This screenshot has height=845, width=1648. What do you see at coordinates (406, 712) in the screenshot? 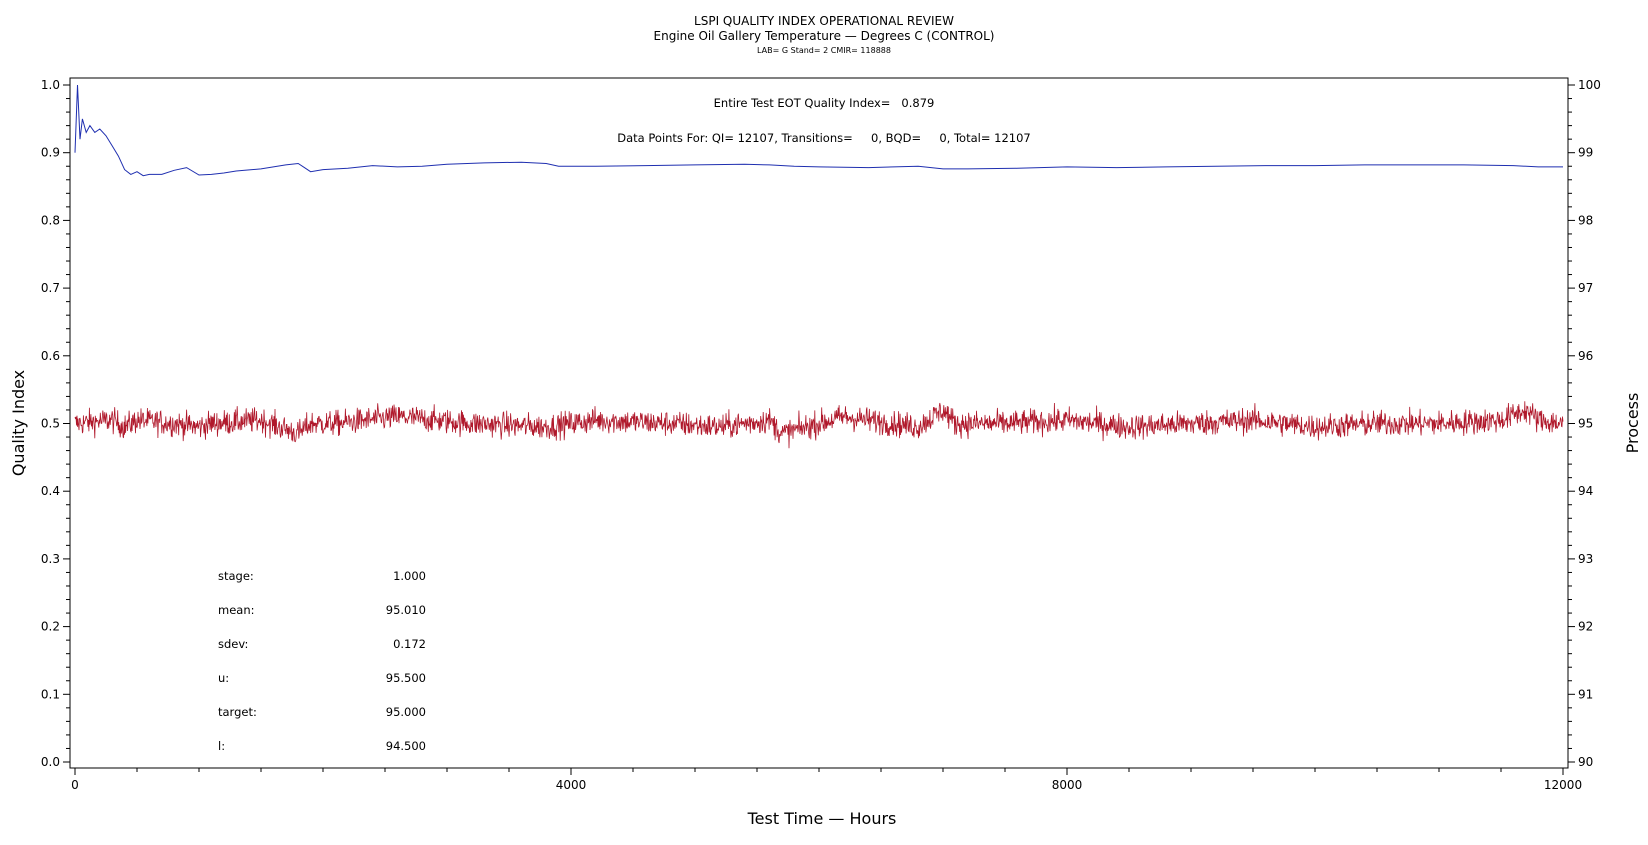
I see `stat-value: 95.000` at bounding box center [406, 712].